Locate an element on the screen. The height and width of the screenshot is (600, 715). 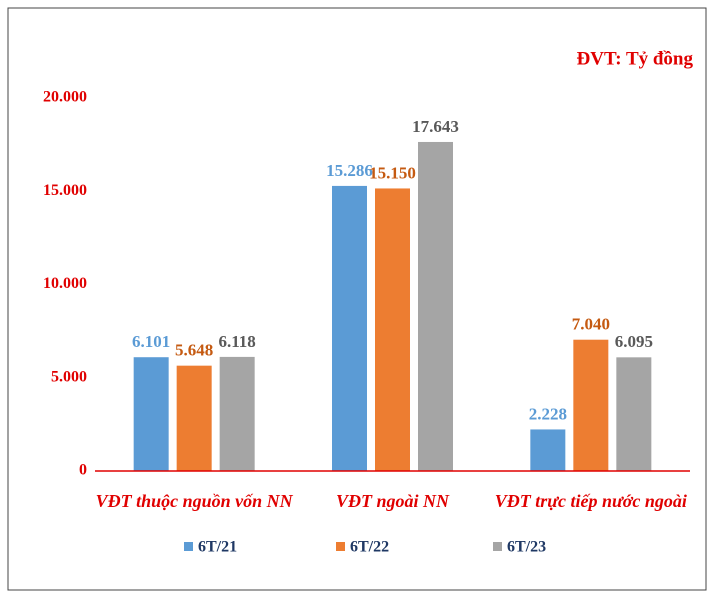
data-label: 15.150 is located at coordinates (392, 172).